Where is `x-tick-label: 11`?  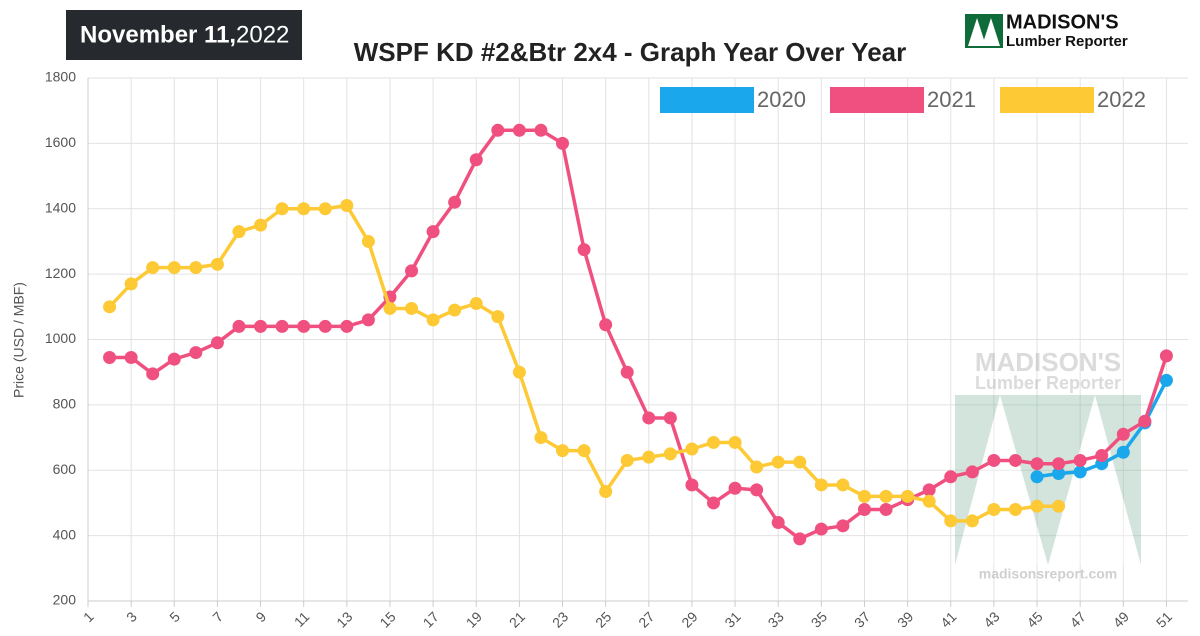
x-tick-label: 11 is located at coordinates (302, 619).